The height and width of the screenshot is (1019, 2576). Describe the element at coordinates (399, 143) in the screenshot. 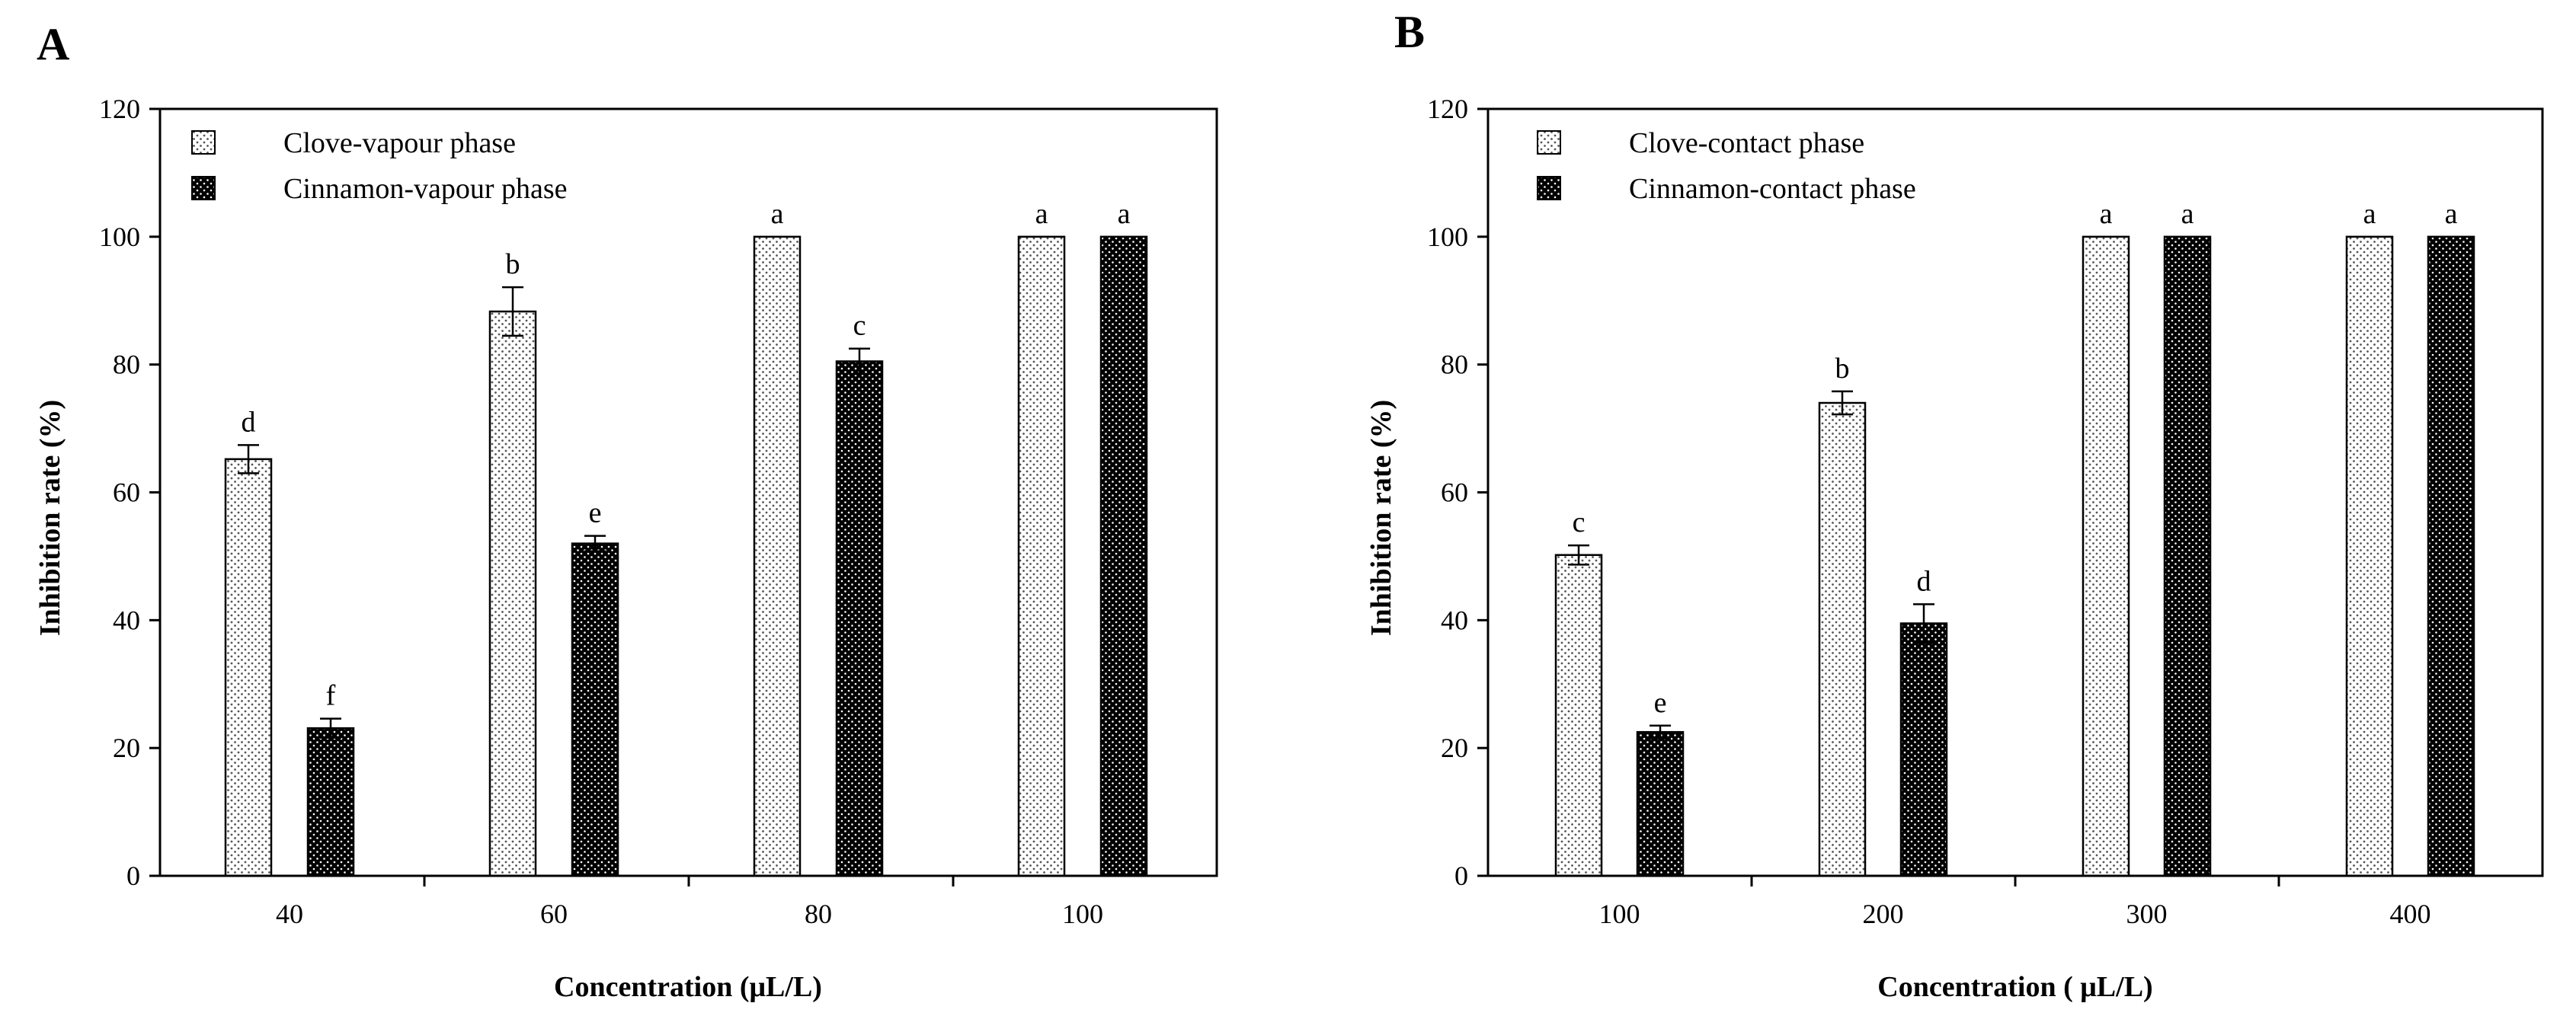

I see `legend-label: Clove-vapour phase` at that location.